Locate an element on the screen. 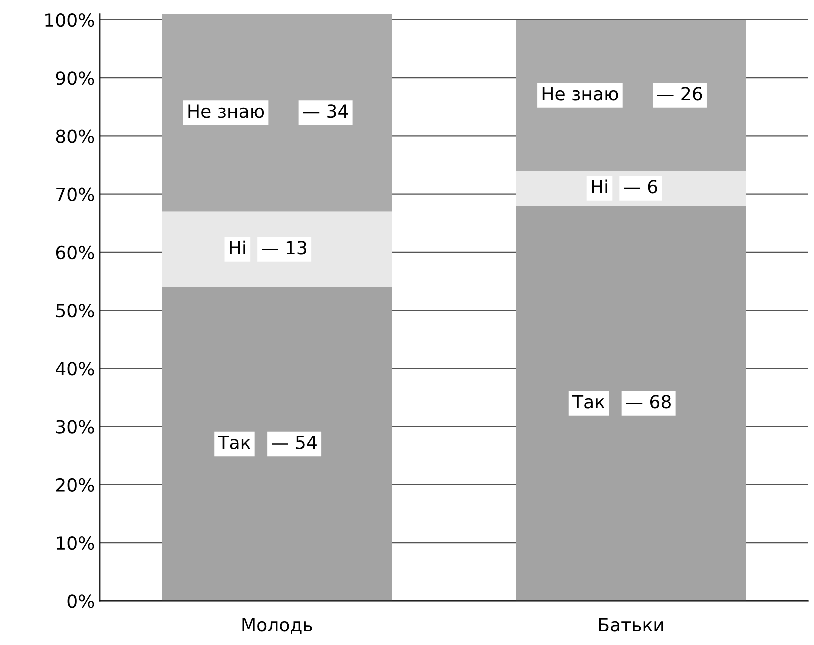 This screenshot has height=645, width=814. series-label: Не знаю is located at coordinates (226, 111).